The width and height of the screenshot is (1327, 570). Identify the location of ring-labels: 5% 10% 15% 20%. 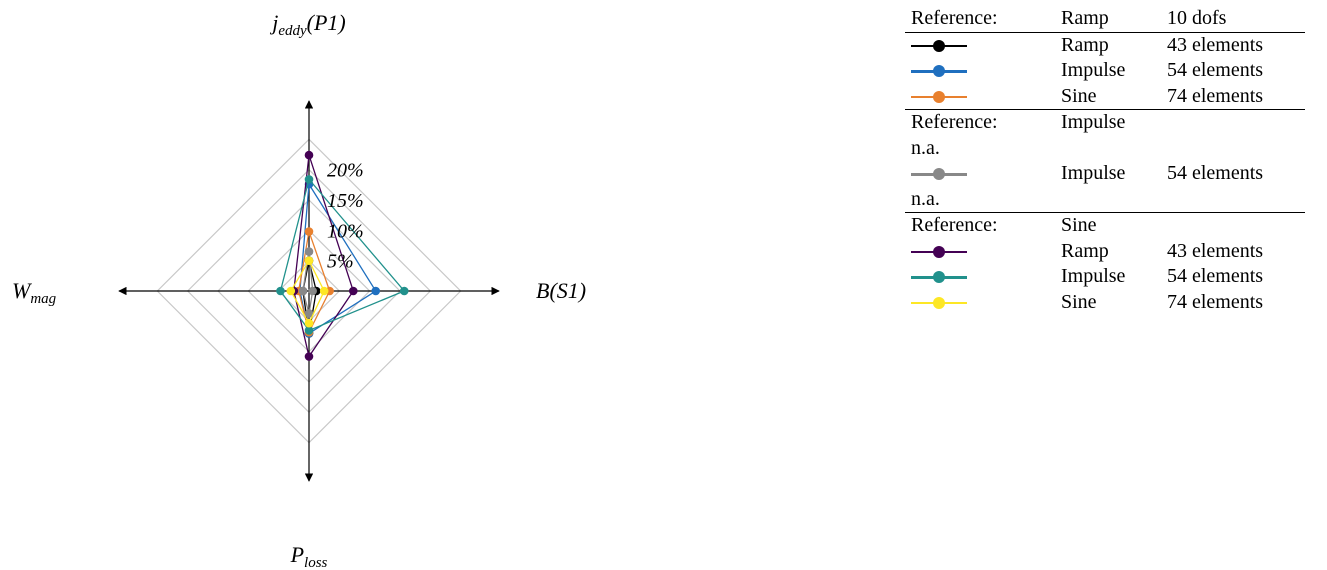
(345, 216).